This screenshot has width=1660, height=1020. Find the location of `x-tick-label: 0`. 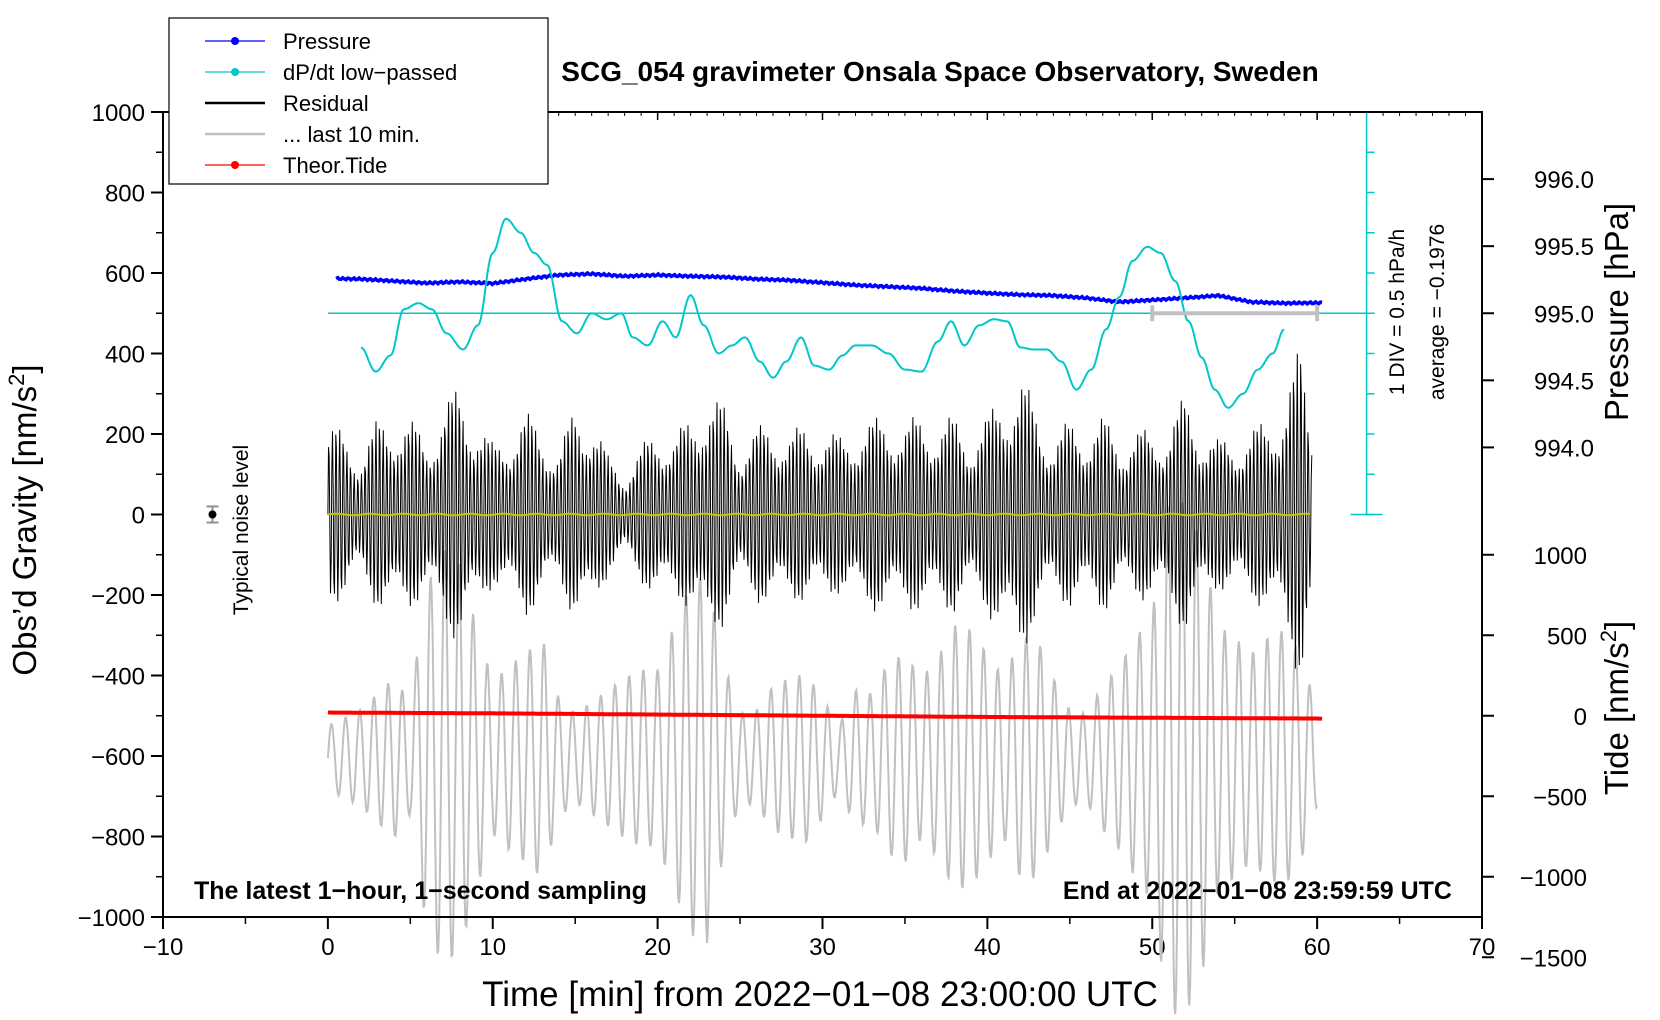

x-tick-label: 0 is located at coordinates (327, 947).